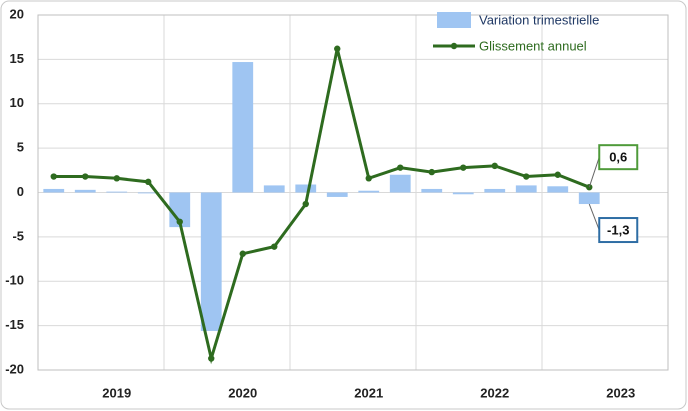  I want to click on y-tick-label: 10, so click(17, 102).